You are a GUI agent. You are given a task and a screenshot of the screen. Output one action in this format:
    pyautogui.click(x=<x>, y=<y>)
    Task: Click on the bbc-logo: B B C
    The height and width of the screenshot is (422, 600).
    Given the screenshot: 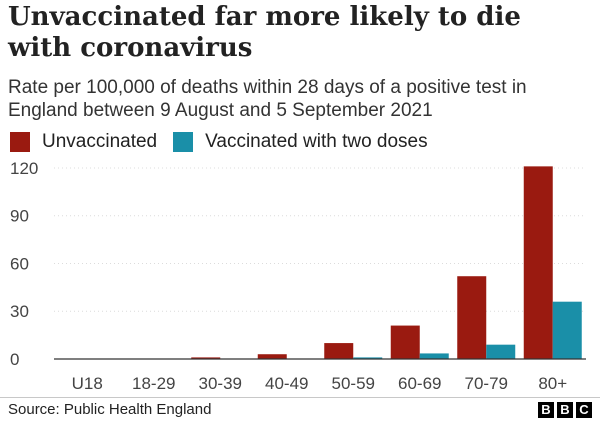 What is the action you would take?
    pyautogui.click(x=565, y=410)
    